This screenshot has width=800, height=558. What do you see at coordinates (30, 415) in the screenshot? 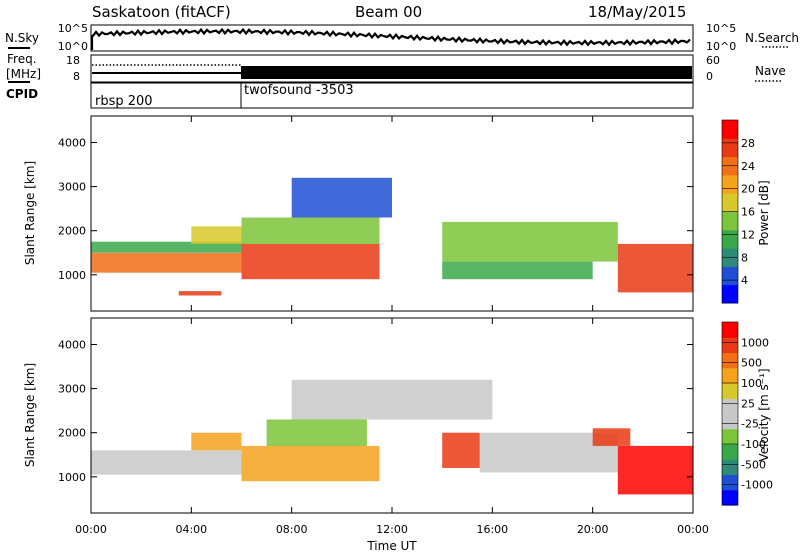
I see `velocity-ylabel: Slant Range [km]` at bounding box center [30, 415].